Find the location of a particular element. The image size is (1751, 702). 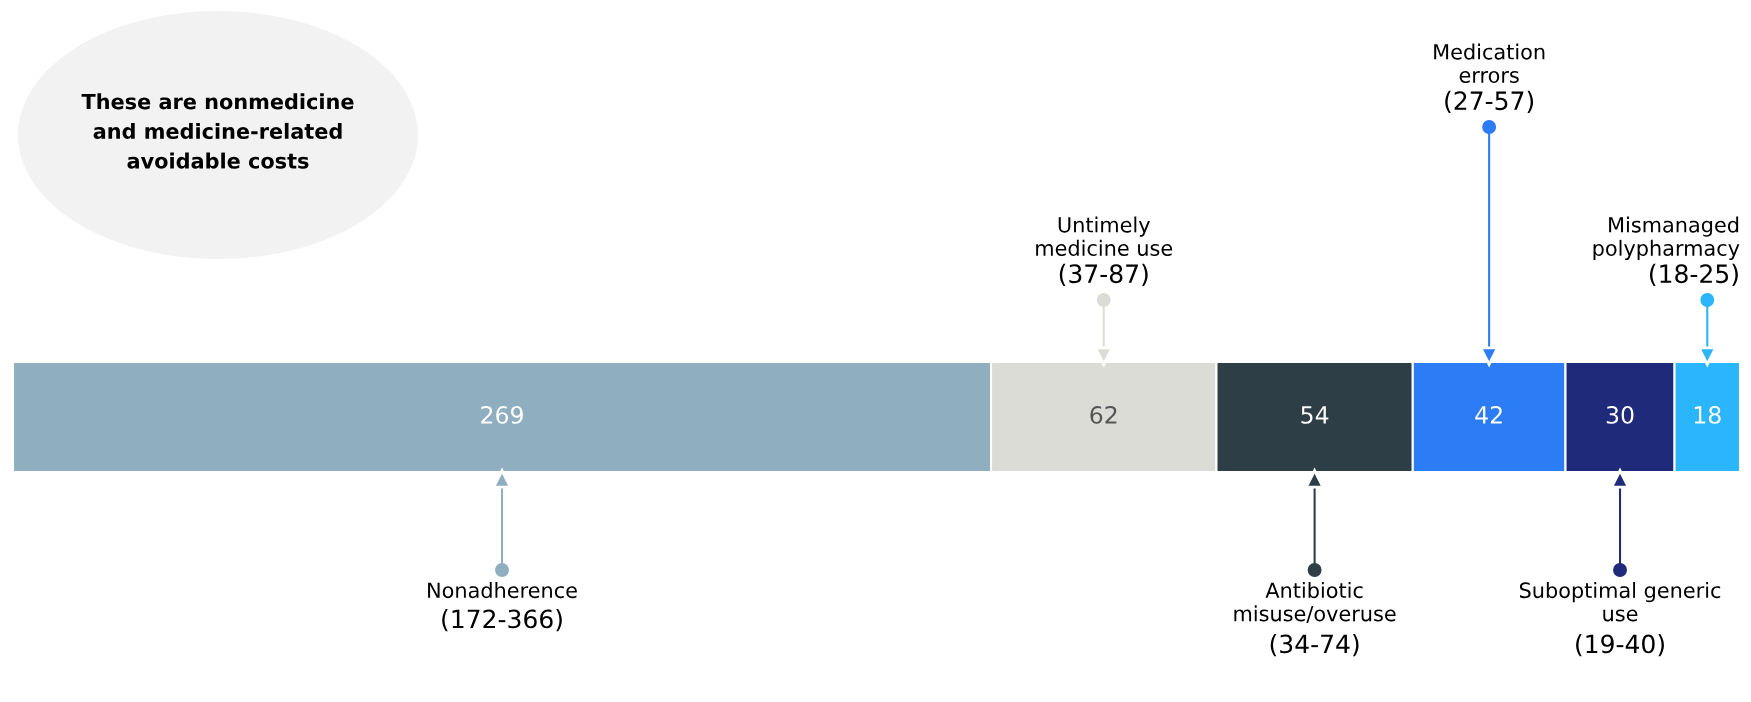

text: These are nonmedicine and medicine-related avoidable costs is located at coordinates (217, 131).